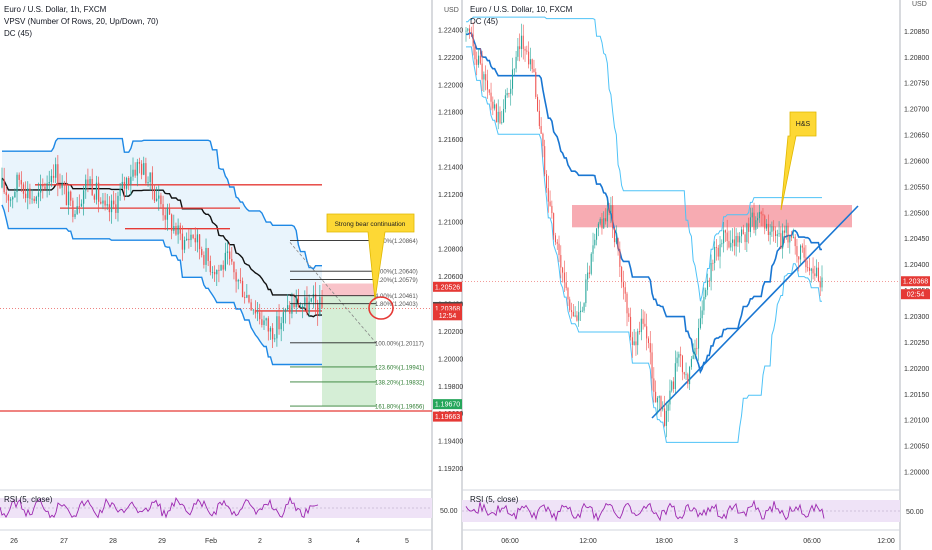 This screenshot has height=550, width=932. Describe the element at coordinates (698, 541) in the screenshot. I see `time-axis-right: 06:00 12:00 18:00 3 06:00 12:00` at that location.